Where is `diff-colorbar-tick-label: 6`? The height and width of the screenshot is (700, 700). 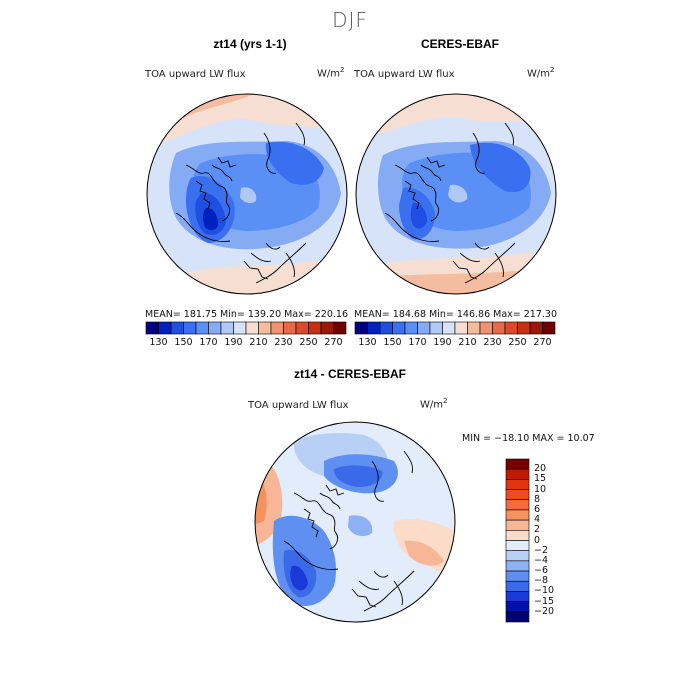 diff-colorbar-tick-label: 6 is located at coordinates (537, 509).